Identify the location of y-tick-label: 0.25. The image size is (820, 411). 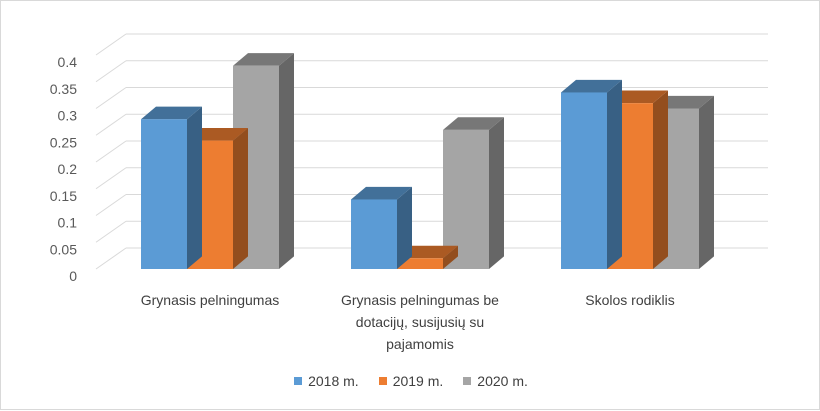
(63, 142).